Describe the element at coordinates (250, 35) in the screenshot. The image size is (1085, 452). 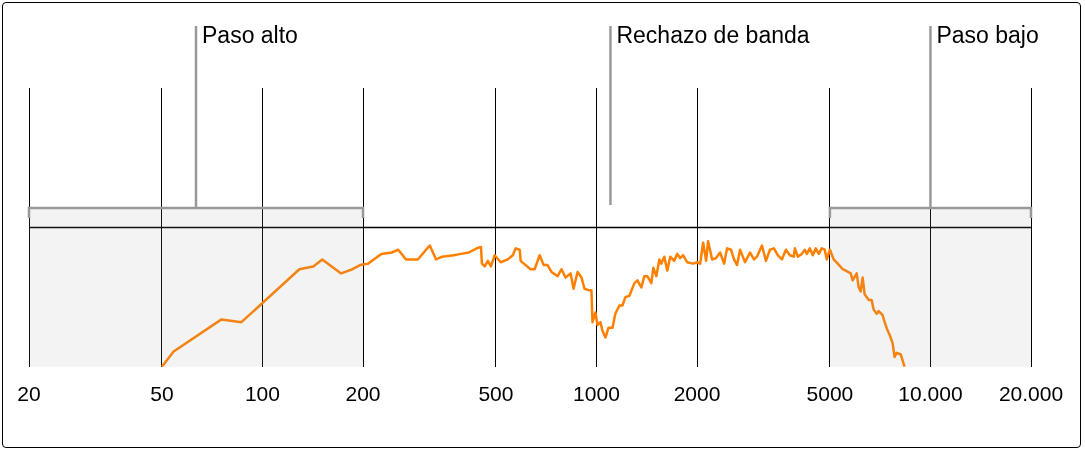
I see `band-label: Paso alto` at that location.